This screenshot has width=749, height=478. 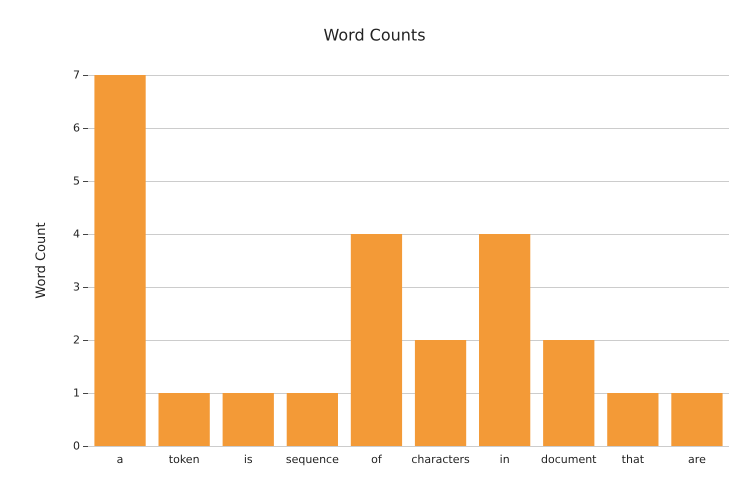 I want to click on x-tick-label: are, so click(x=697, y=459).